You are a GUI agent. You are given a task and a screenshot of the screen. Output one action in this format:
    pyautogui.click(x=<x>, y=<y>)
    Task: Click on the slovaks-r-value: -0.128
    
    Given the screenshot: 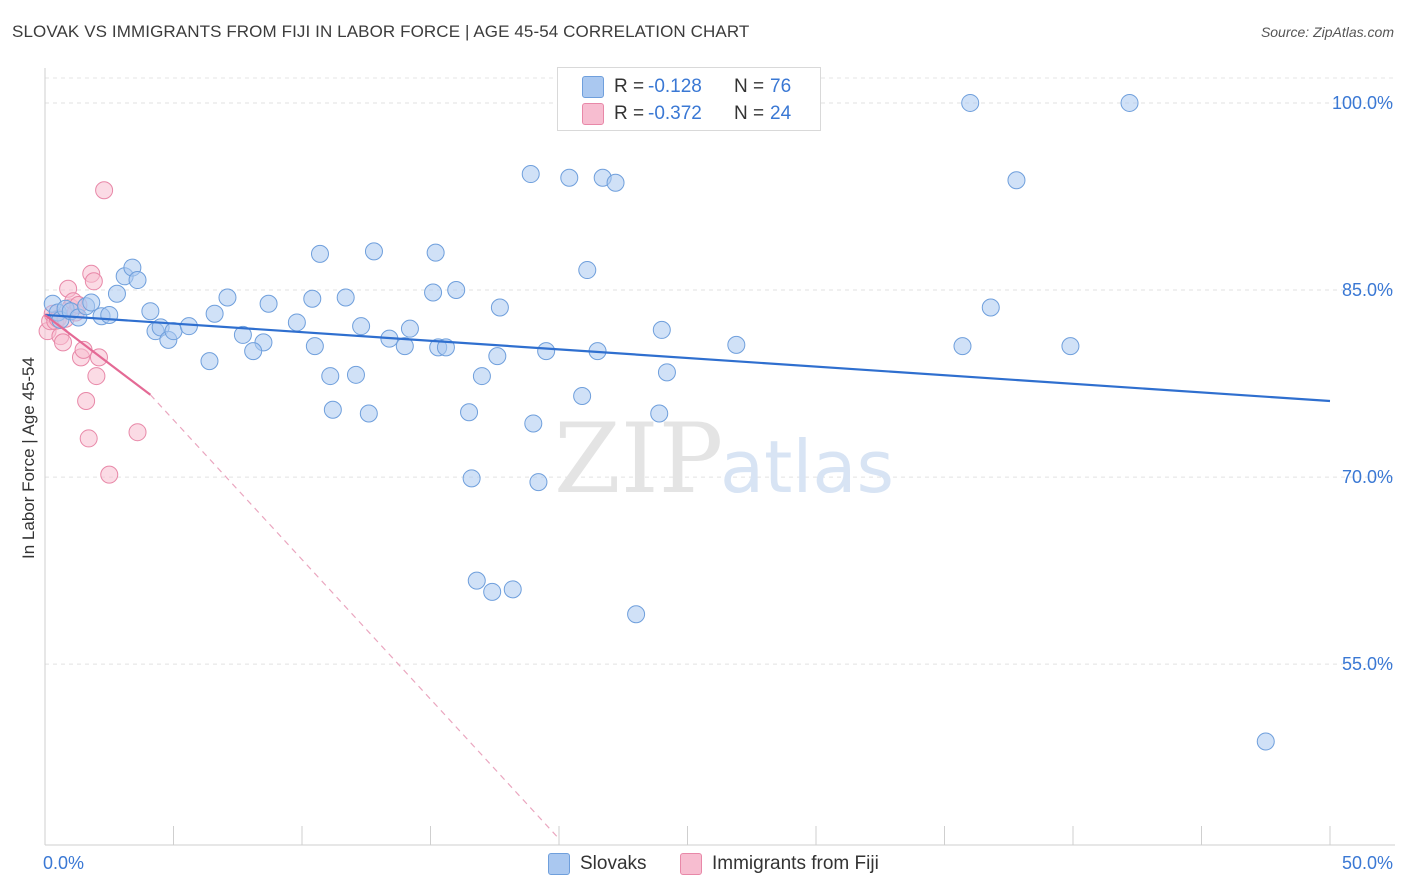 What is the action you would take?
    pyautogui.click(x=675, y=86)
    